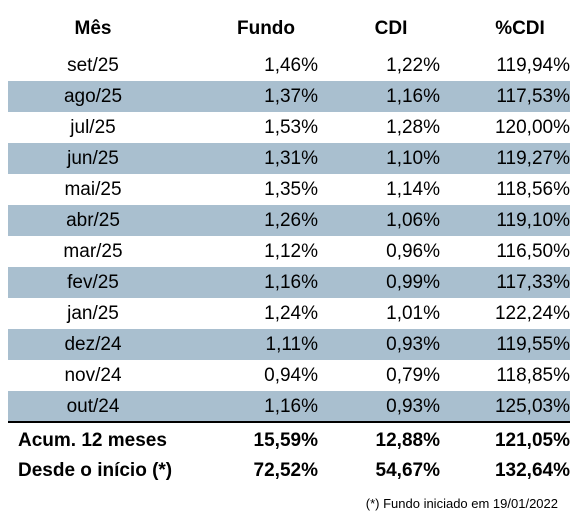  Describe the element at coordinates (533, 96) in the screenshot. I see `cell-pct-cdi: 117,53%` at that location.